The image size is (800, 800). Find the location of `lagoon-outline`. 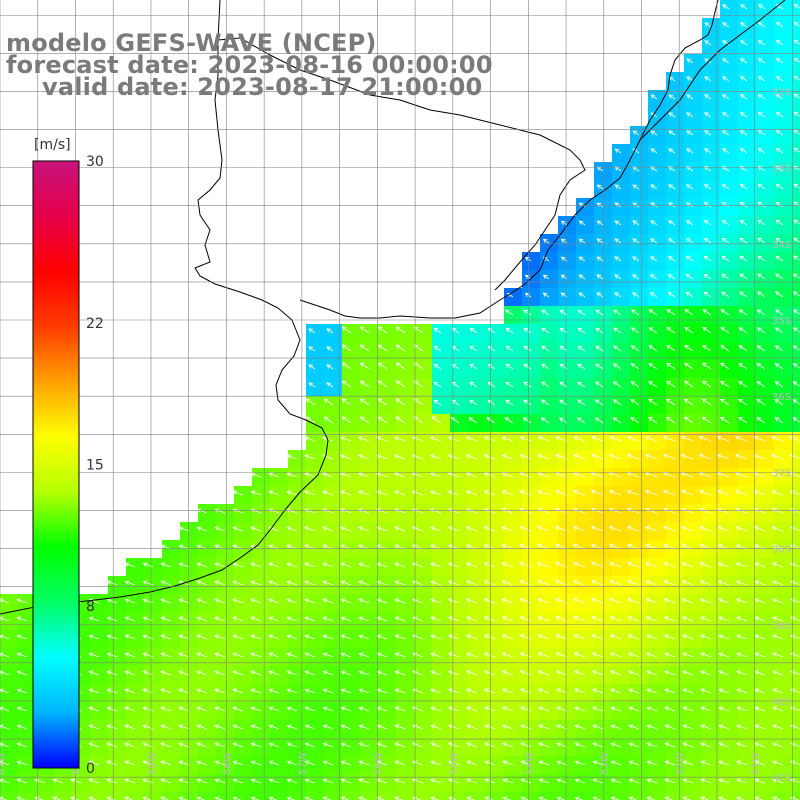

lagoon-outline is located at coordinates (712, 70).